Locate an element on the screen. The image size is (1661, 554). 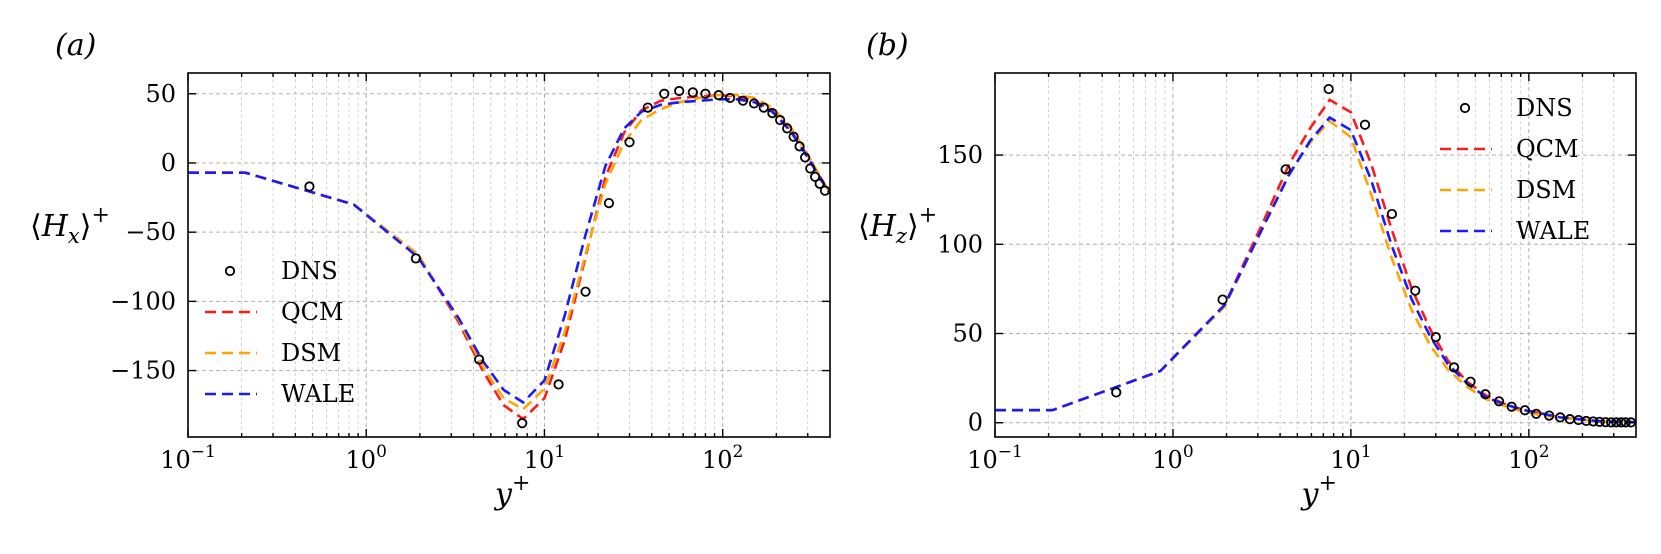
panel-label: (b) is located at coordinates (887, 45).